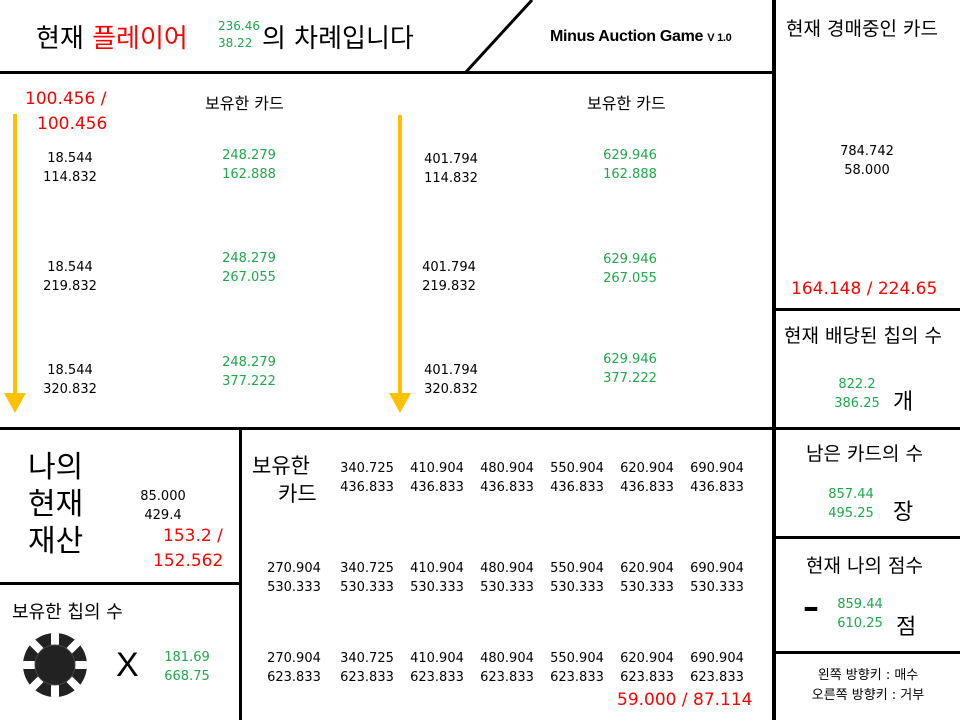  What do you see at coordinates (647, 578) in the screenshot?
I see `my-card: 620.904 530.333` at bounding box center [647, 578].